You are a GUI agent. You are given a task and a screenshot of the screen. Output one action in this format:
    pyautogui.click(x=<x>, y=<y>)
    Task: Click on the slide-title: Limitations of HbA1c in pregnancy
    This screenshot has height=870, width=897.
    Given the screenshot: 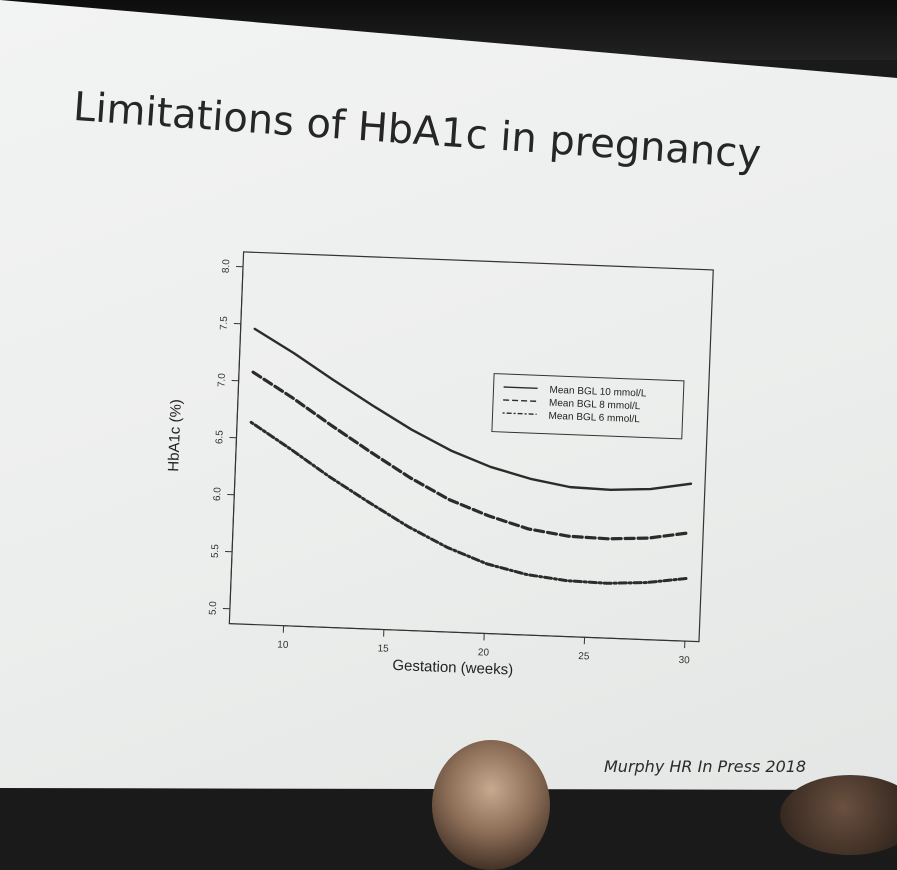 What is the action you would take?
    pyautogui.click(x=417, y=131)
    